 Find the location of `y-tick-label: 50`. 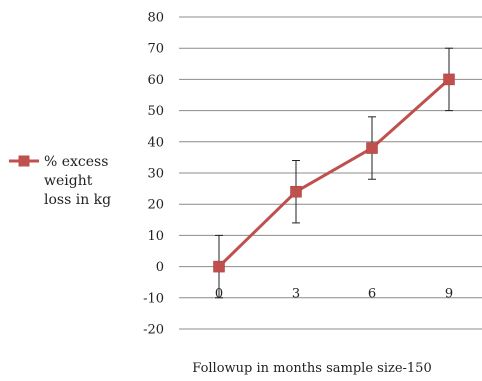

y-tick-label: 50 is located at coordinates (155, 111).